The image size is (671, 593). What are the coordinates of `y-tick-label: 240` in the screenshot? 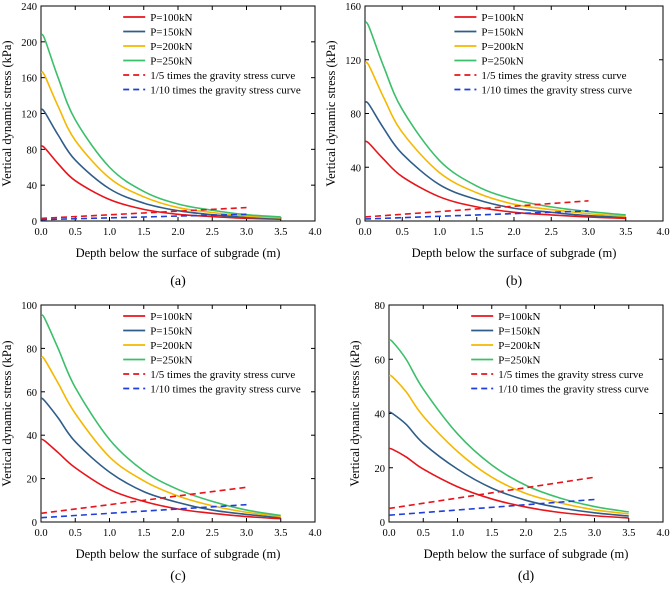 It's located at (29, 7).